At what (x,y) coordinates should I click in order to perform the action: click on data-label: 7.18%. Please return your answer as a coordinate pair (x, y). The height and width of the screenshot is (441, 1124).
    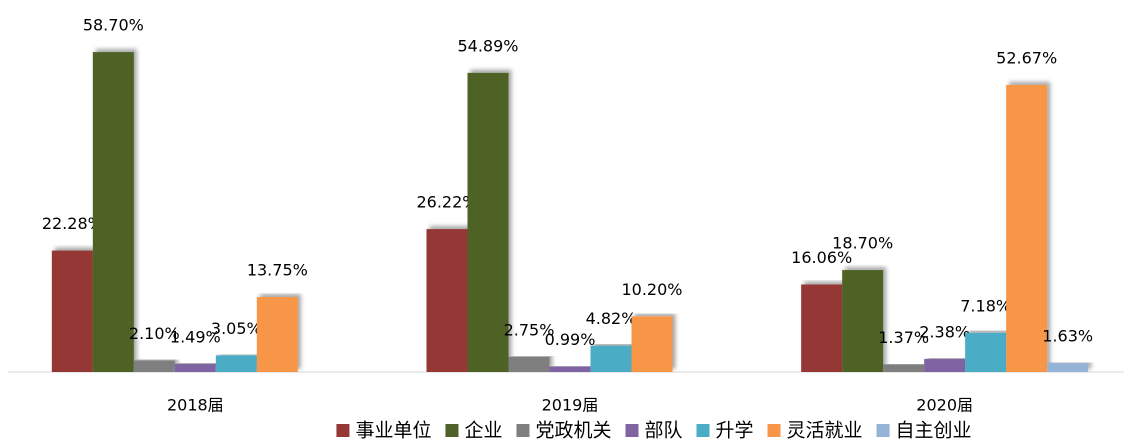
    Looking at the image, I should click on (985, 305).